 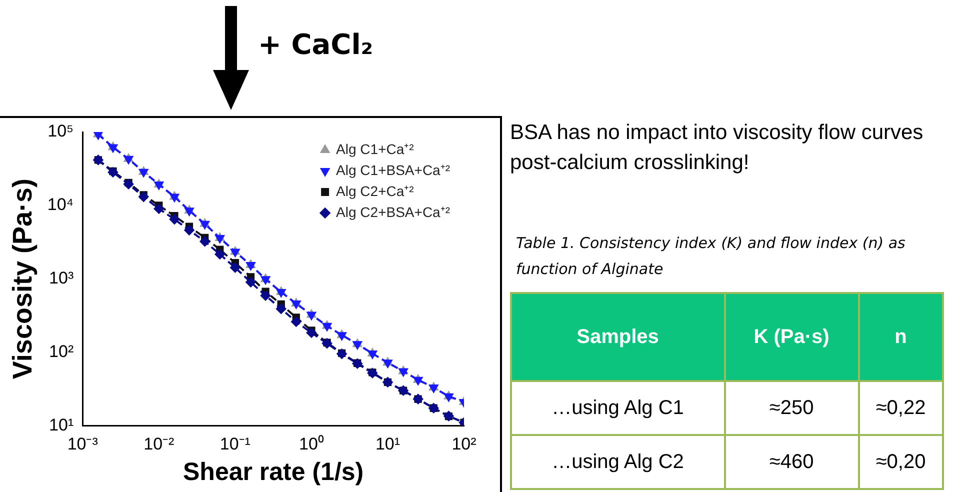 What do you see at coordinates (61, 424) in the screenshot?
I see `y-tick-label: 10¹` at bounding box center [61, 424].